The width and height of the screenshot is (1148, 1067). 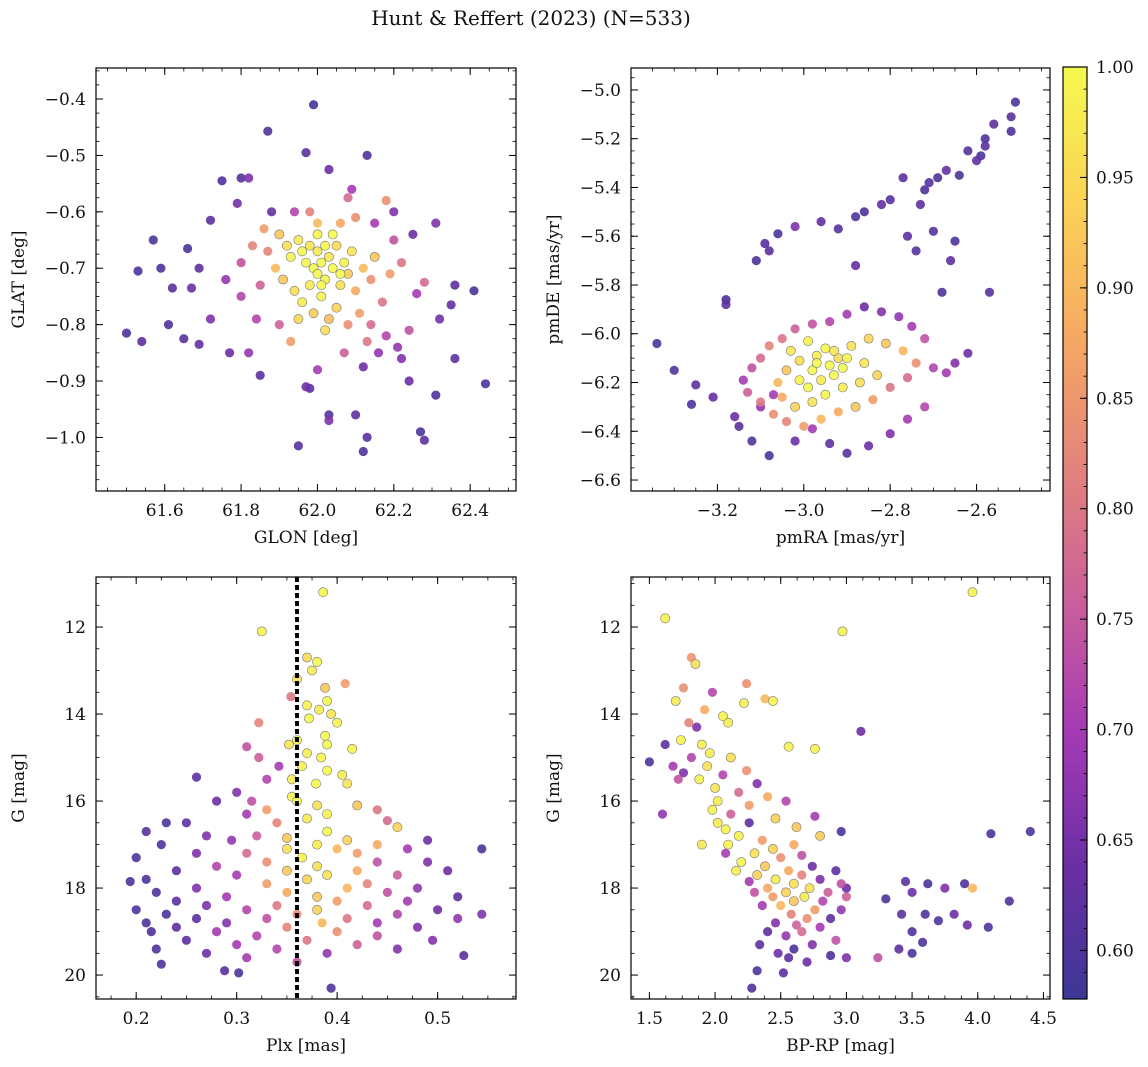 What do you see at coordinates (840, 279) in the screenshot?
I see `plot-frame` at bounding box center [840, 279].